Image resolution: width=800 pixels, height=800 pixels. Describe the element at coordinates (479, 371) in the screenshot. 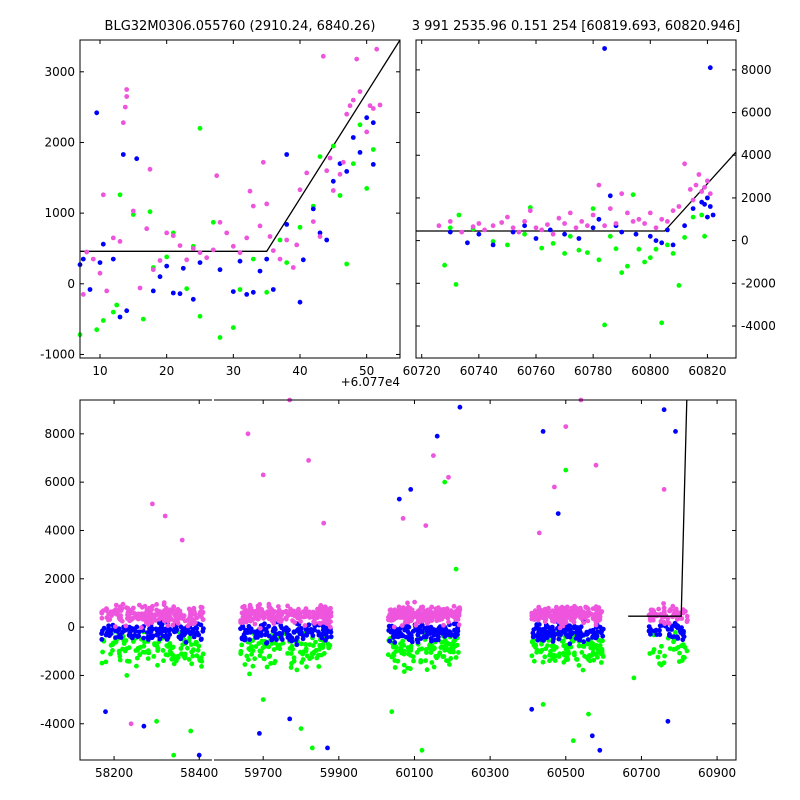

I see `top-right-x-tick-label: 60740` at that location.